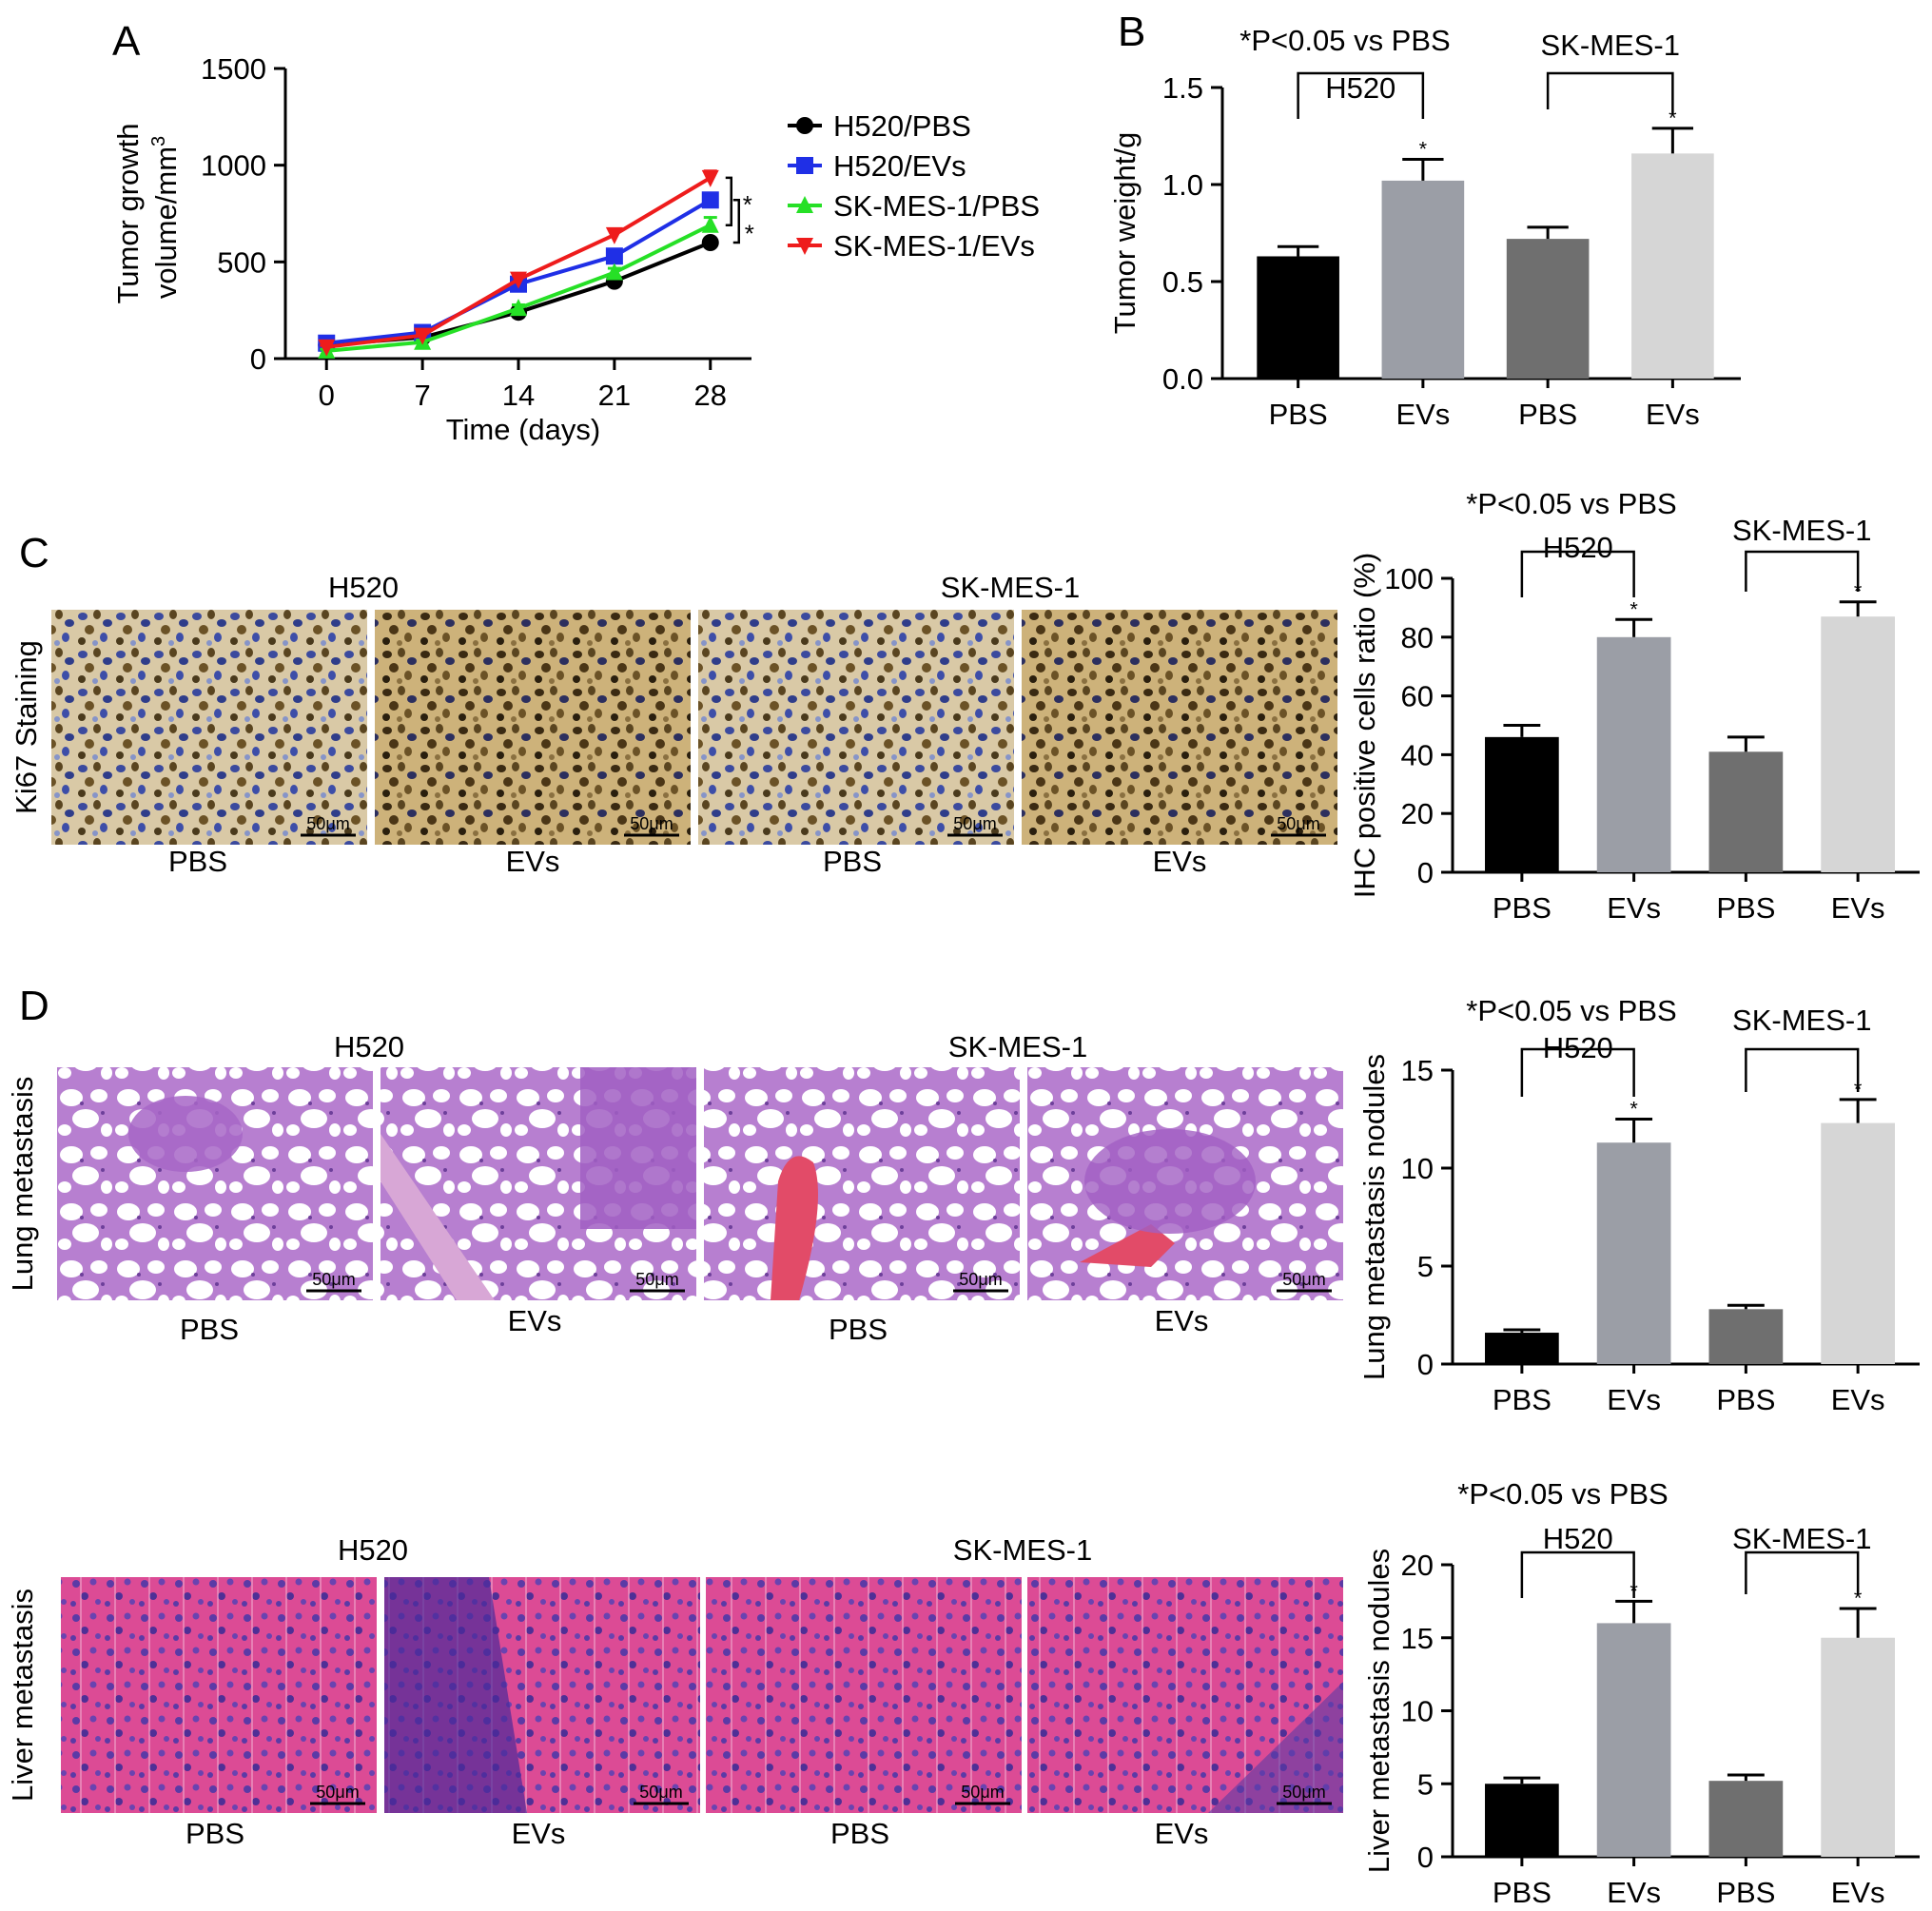  What do you see at coordinates (166, 222) in the screenshot?
I see `y-axis-label-unit: volume/mm` at bounding box center [166, 222].